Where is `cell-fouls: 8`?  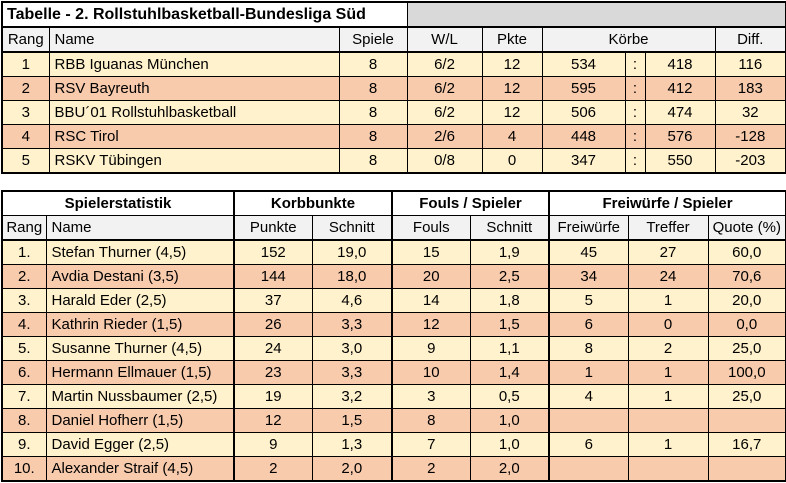 cell-fouls: 8 is located at coordinates (431, 420).